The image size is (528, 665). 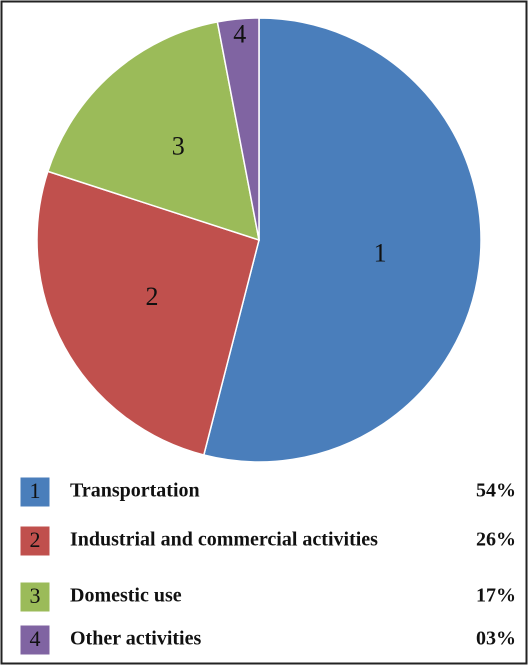 What do you see at coordinates (152, 296) in the screenshot?
I see `slice-label: 2` at bounding box center [152, 296].